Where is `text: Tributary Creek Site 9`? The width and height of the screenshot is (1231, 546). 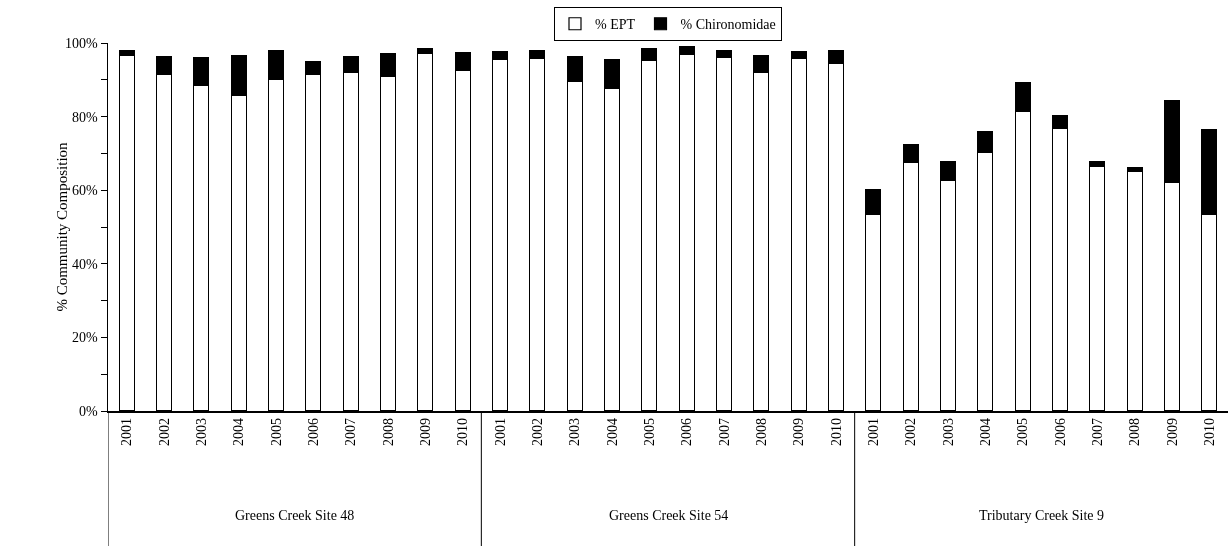 text: Tributary Creek Site 9 is located at coordinates (1042, 515).